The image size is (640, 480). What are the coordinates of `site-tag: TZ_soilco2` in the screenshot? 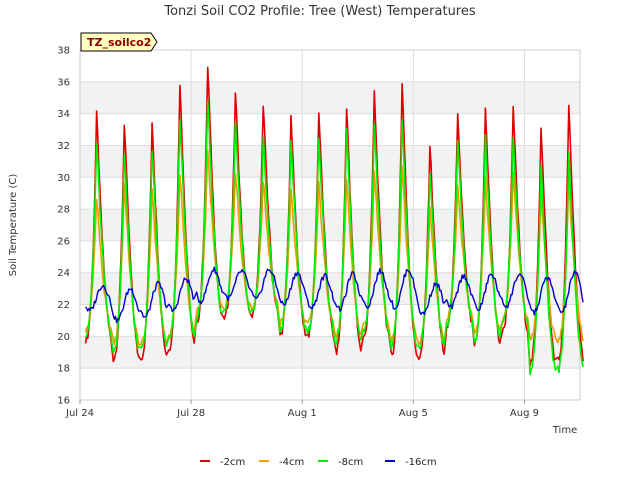 It's located at (119, 42).